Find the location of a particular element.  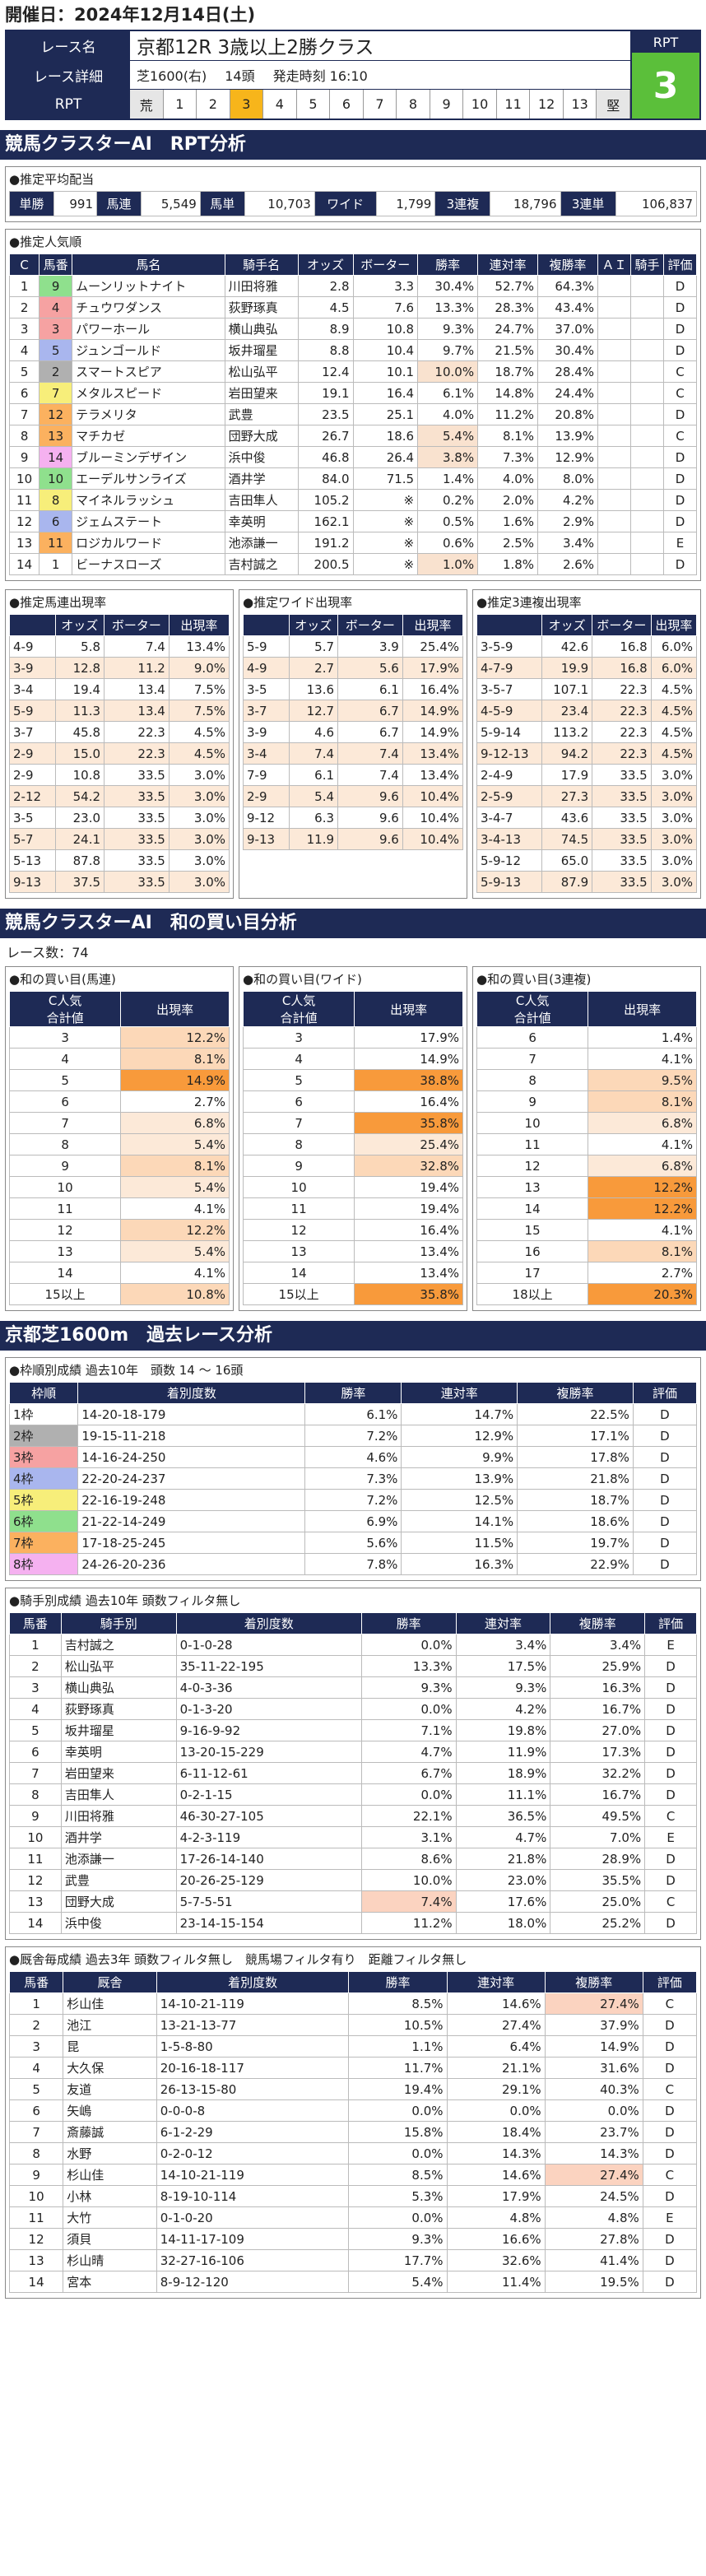

table-row: 6 幸英明 13-20-15-229 4.7% 11.9% 17.3% D is located at coordinates (353, 1752).